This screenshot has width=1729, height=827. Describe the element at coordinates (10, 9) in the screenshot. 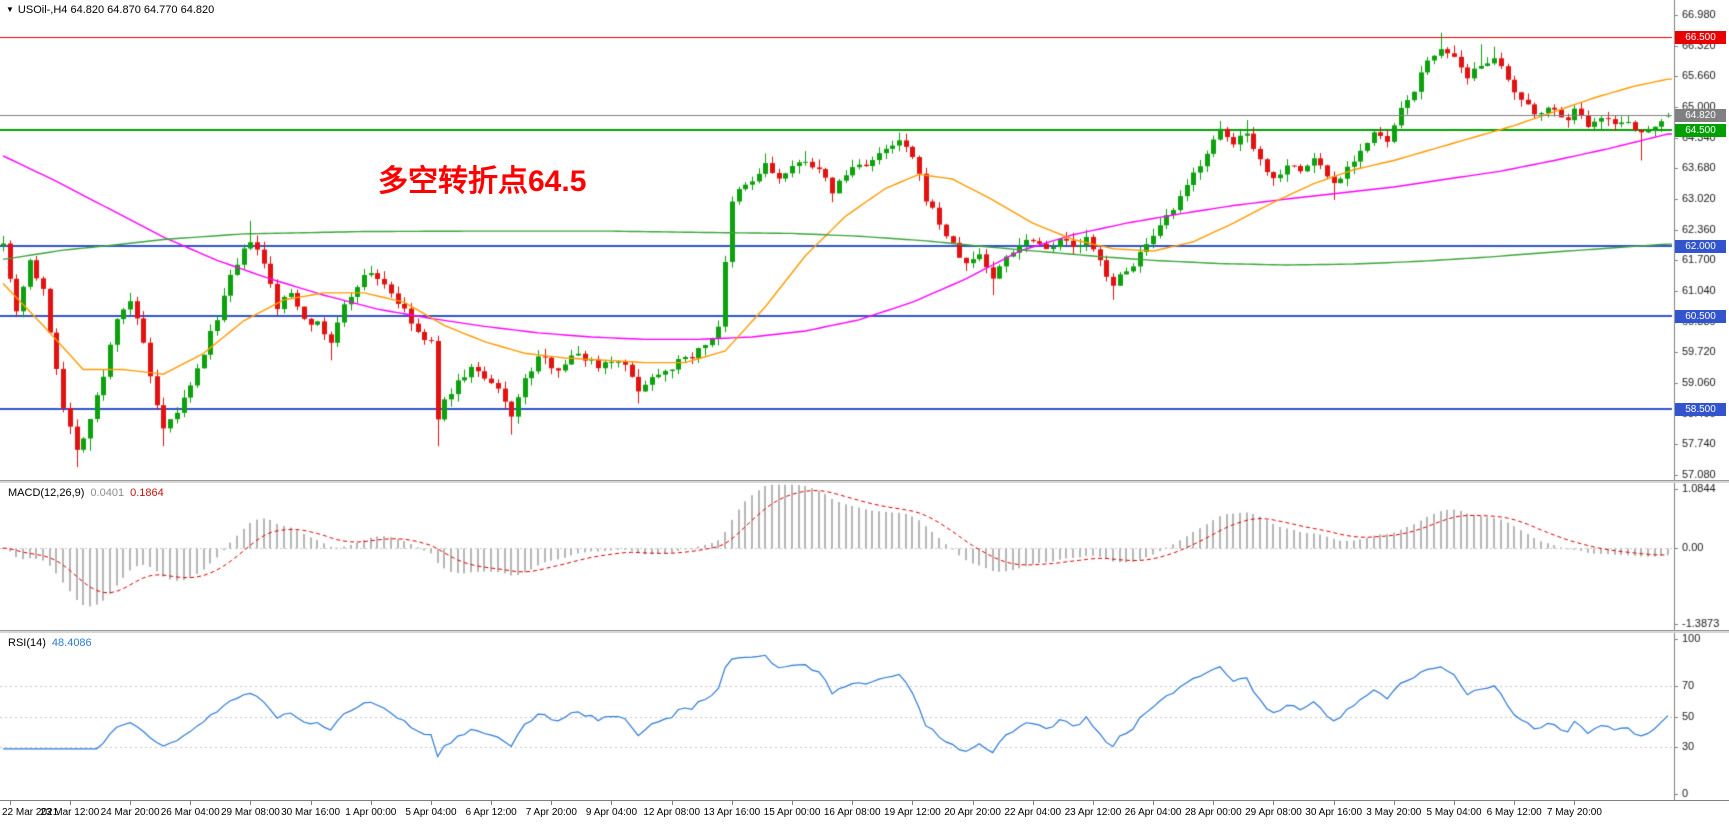

I see `symbol-marker-icon: ▼` at that location.